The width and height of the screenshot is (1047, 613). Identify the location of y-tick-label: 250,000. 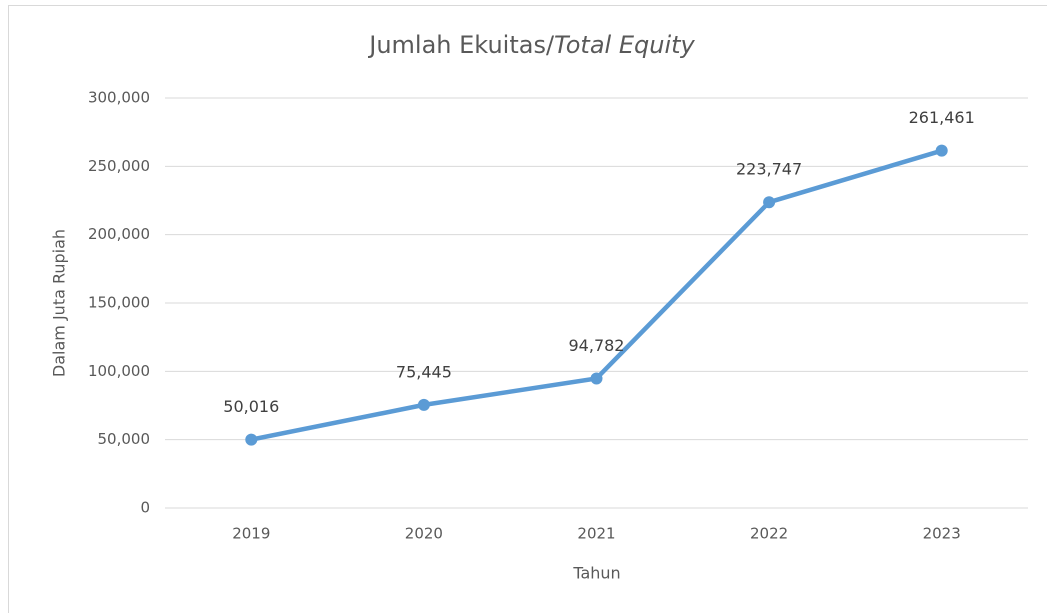
(119, 166).